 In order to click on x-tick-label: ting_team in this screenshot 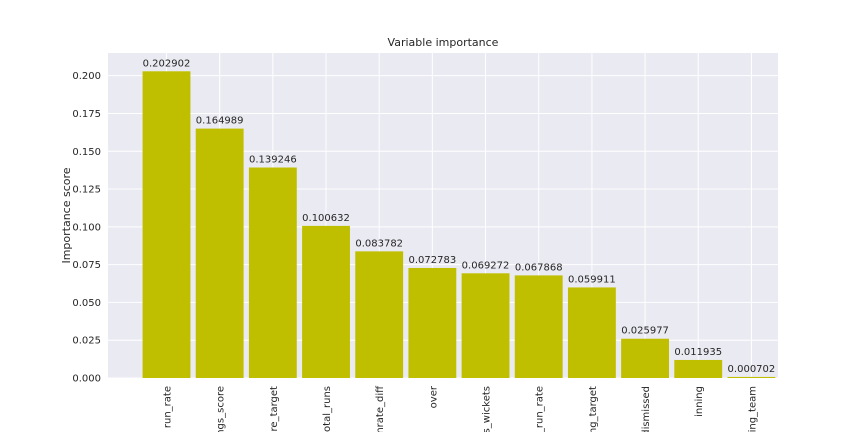, I will do `click(752, 409)`.